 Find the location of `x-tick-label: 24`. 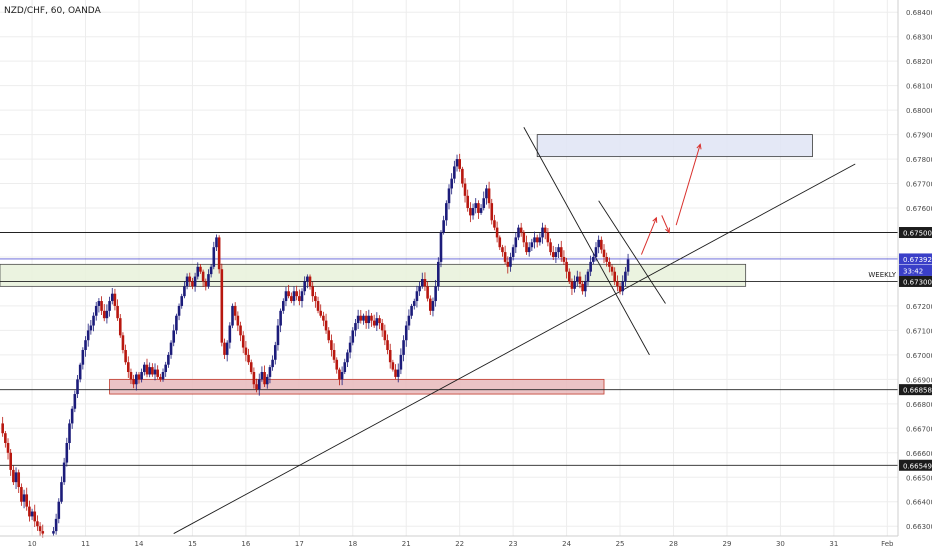

x-tick-label: 24 is located at coordinates (566, 544).